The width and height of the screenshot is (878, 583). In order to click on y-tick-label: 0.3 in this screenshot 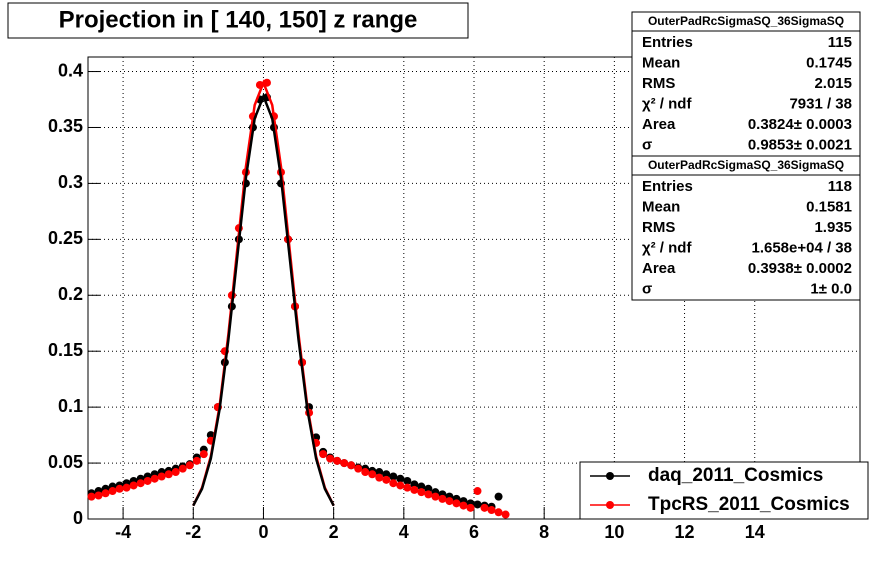, I will do `click(70, 182)`.